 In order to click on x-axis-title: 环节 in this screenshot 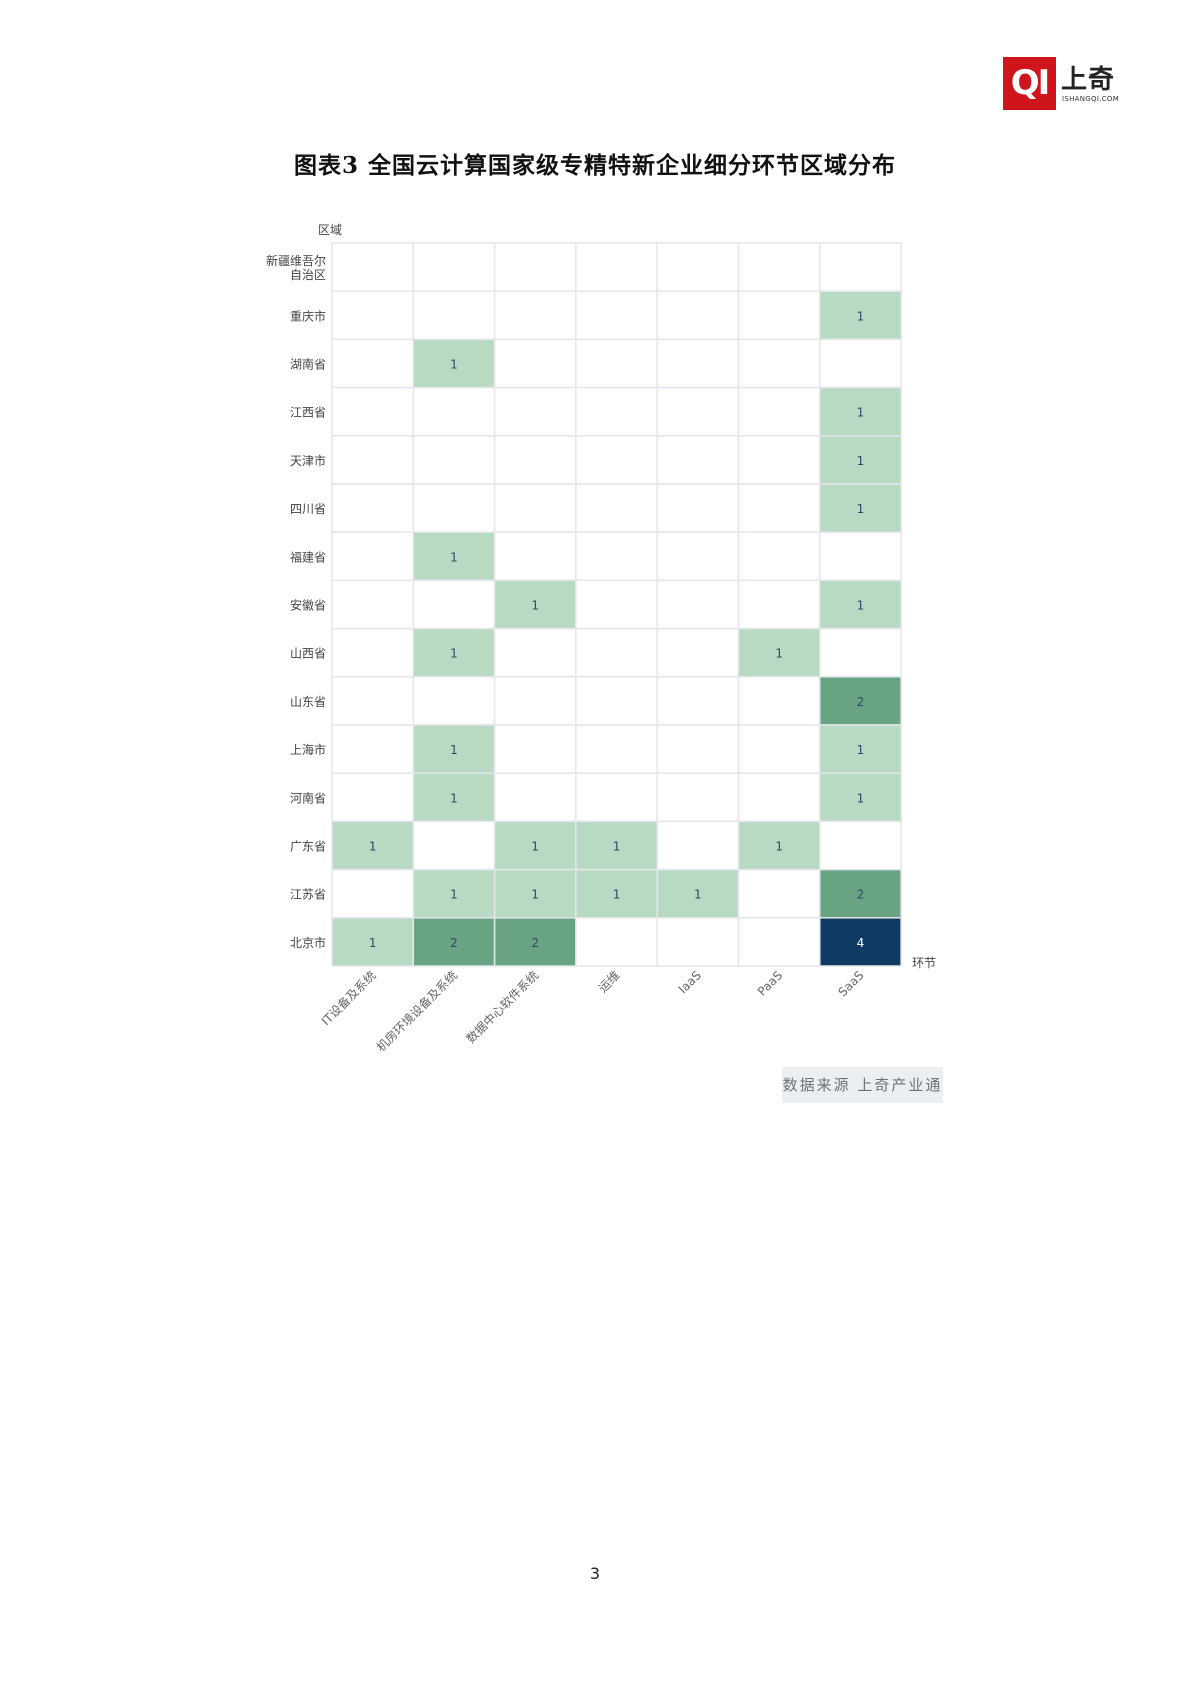, I will do `click(924, 963)`.